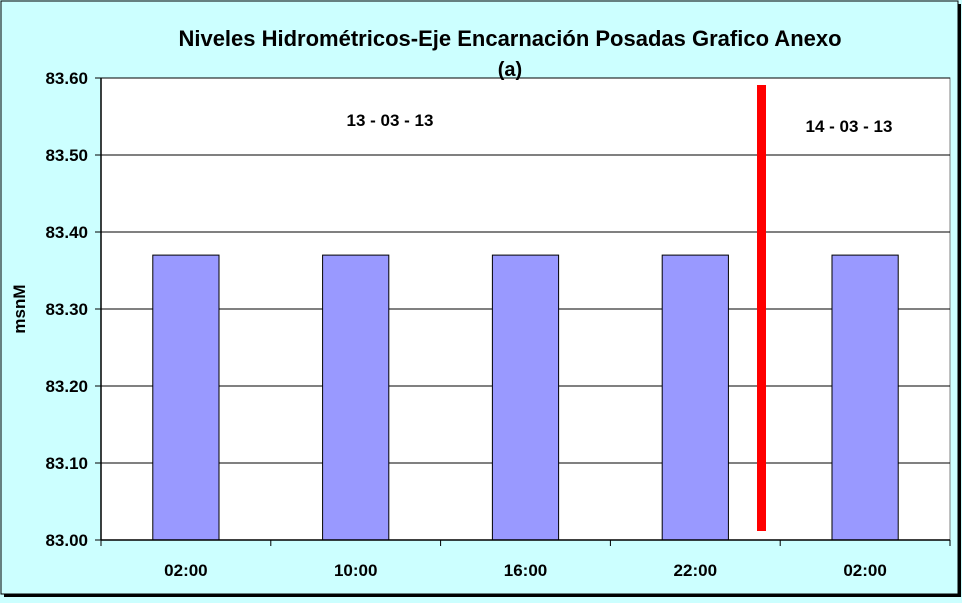 Image resolution: width=962 pixels, height=603 pixels. What do you see at coordinates (66, 386) in the screenshot?
I see `y-tick-label: 83.20` at bounding box center [66, 386].